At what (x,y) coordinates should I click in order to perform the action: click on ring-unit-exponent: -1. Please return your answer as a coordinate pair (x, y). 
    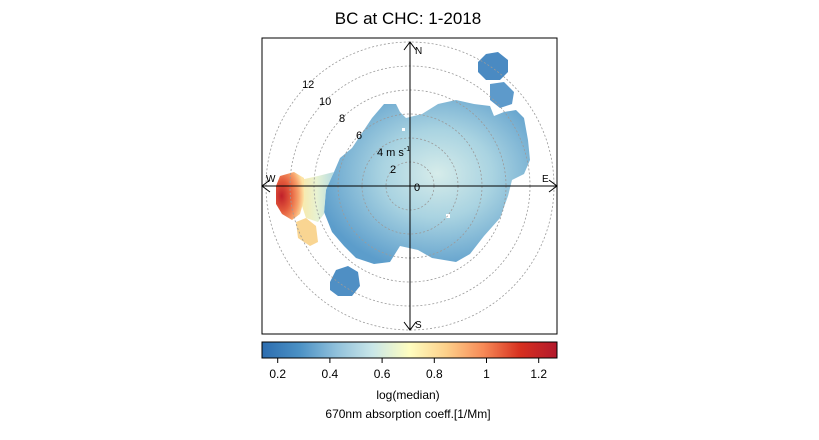
    Looking at the image, I should click on (407, 149).